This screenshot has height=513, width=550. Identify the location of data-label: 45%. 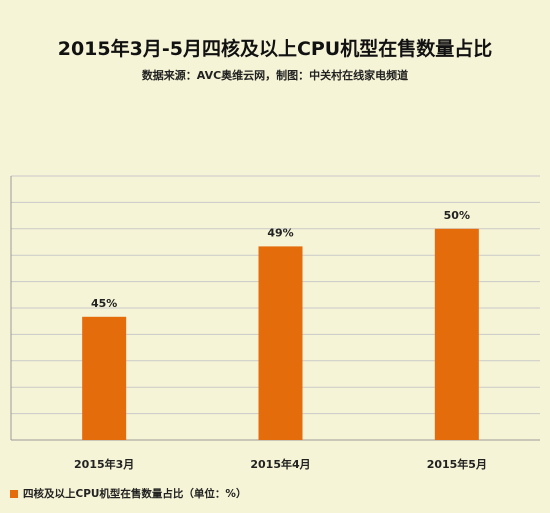
(104, 303).